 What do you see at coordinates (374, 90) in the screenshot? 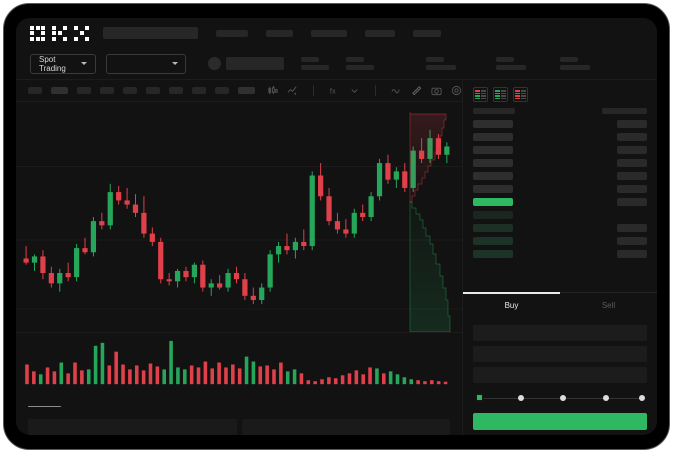
I see `chart-icon-group: fx` at bounding box center [374, 90].